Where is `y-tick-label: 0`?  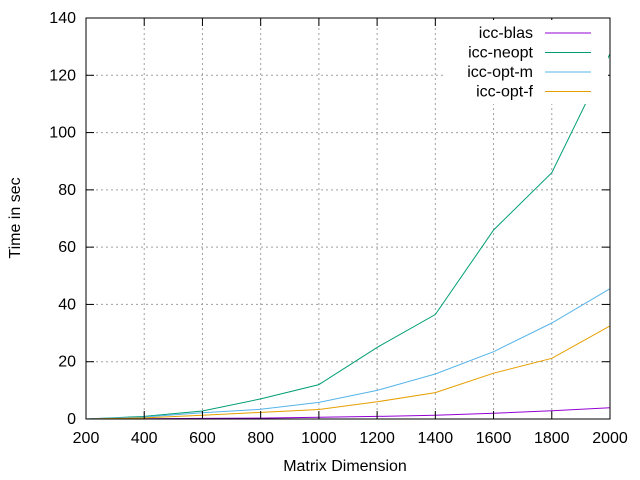
y-tick-label: 0 is located at coordinates (71, 419).